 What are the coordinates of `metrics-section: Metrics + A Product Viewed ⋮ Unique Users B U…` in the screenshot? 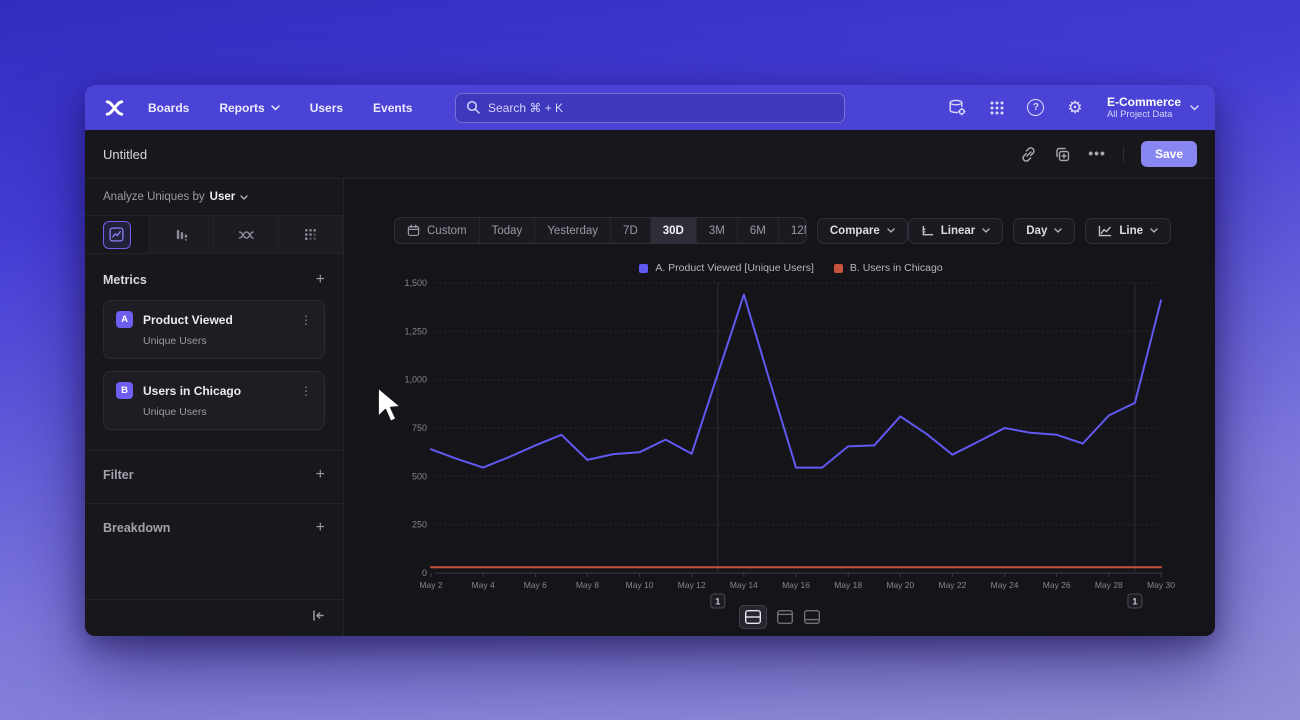 It's located at (214, 343).